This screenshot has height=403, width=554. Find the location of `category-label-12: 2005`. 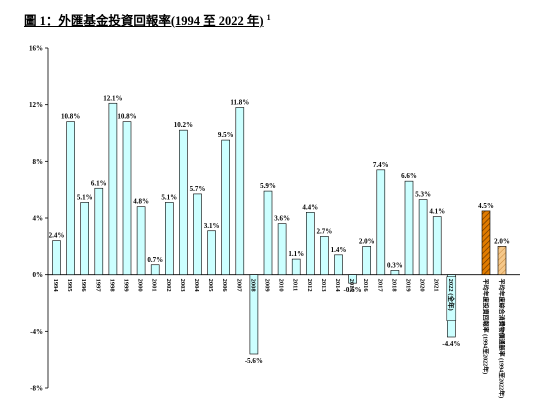

category-label-12: 2005 is located at coordinates (210, 286).